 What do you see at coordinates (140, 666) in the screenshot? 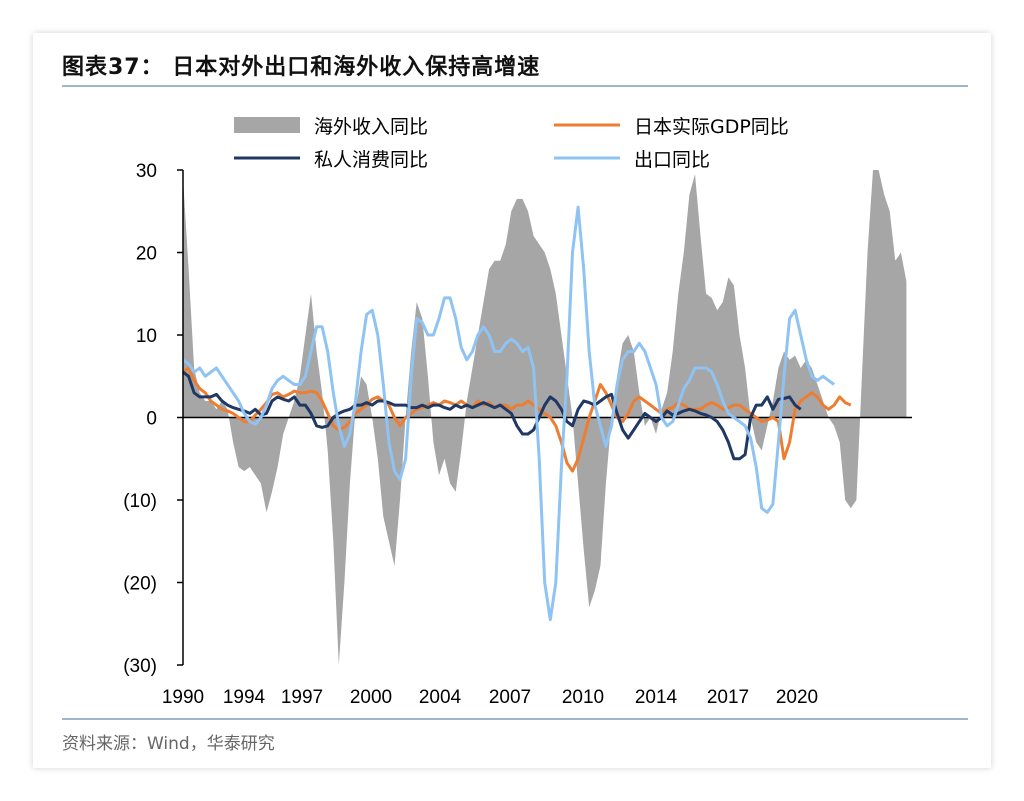
I see `y-tick-label: (30)` at bounding box center [140, 666].